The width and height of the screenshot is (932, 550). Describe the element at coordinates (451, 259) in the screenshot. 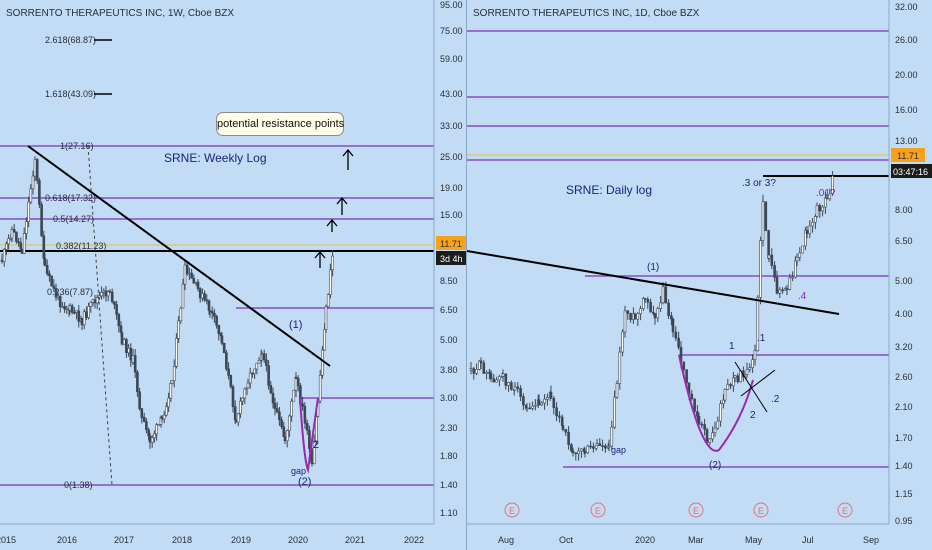

I see `countdown-label: 3d 4h` at that location.